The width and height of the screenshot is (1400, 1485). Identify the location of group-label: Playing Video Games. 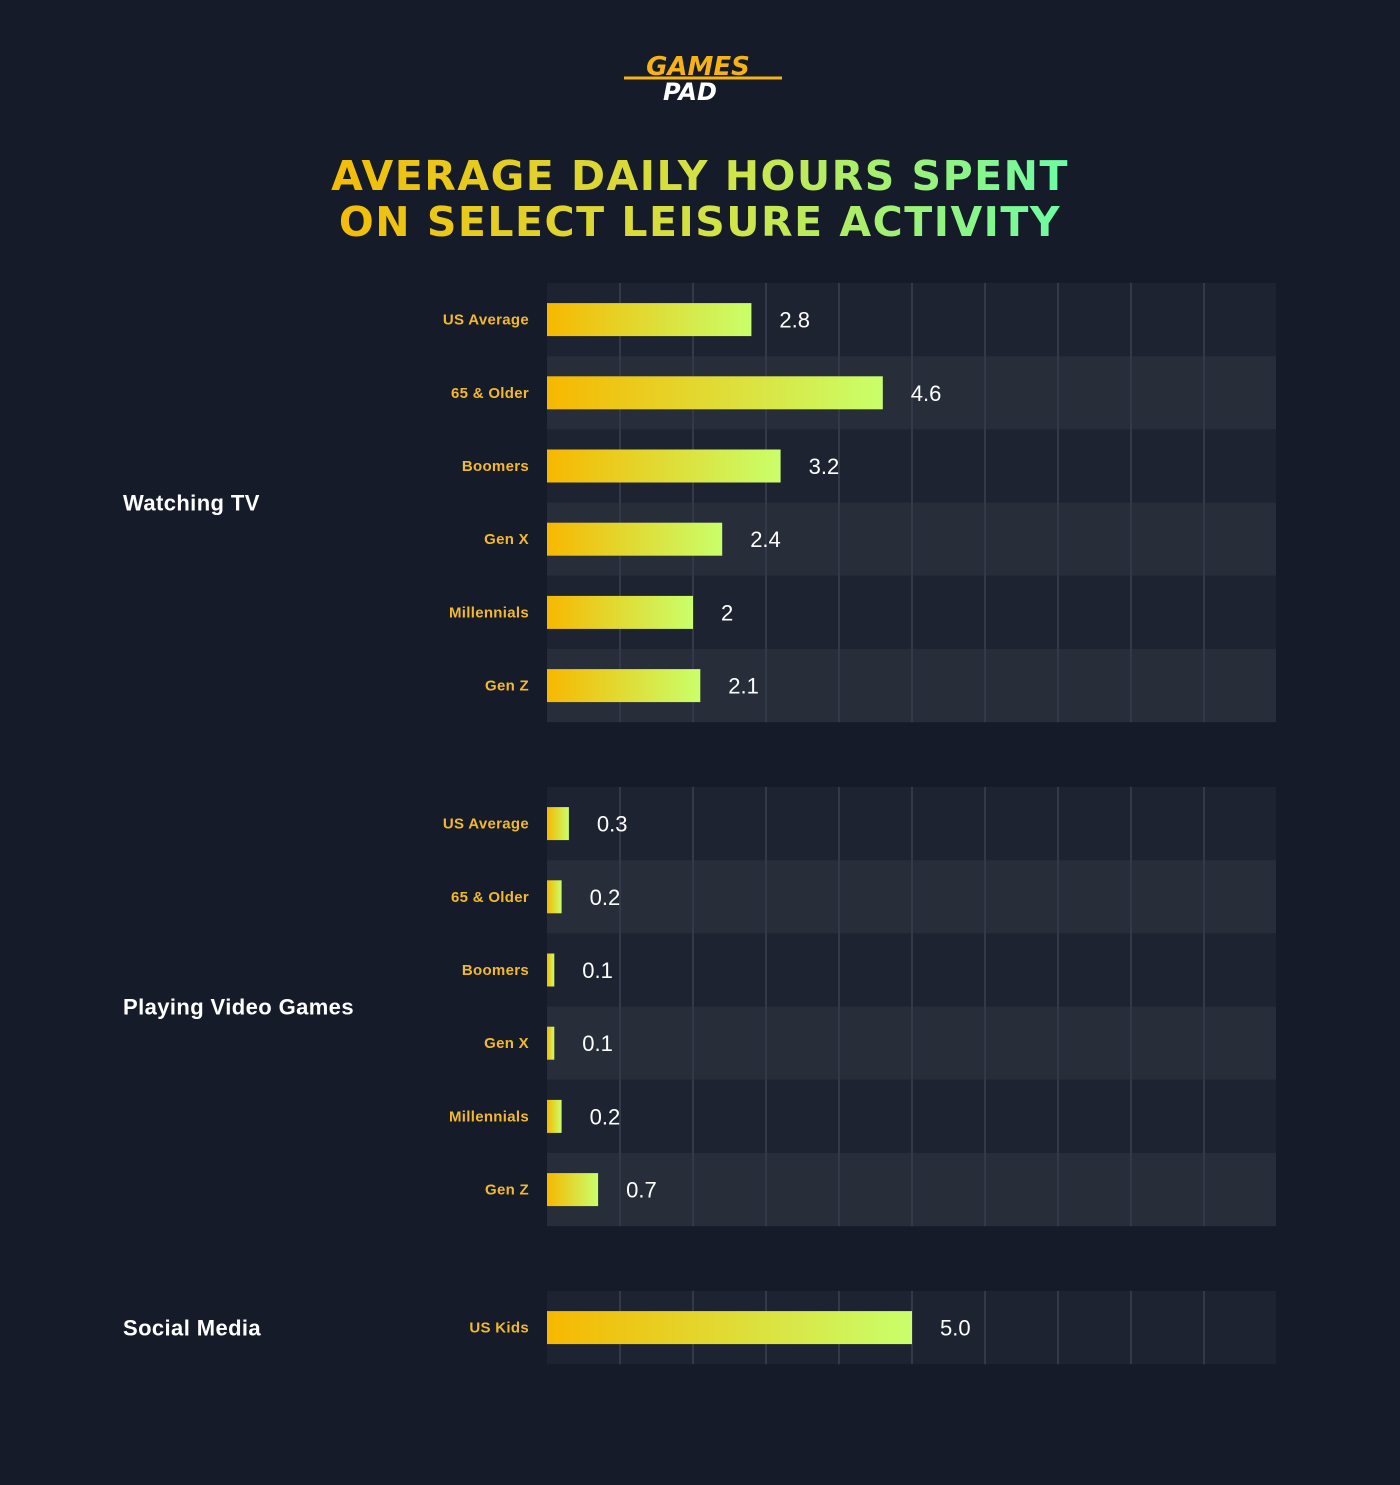
(238, 1007).